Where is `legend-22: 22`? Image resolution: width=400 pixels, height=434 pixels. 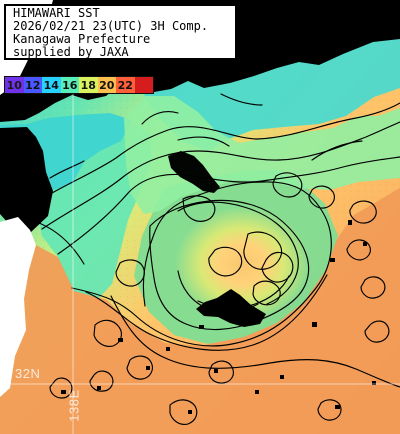 legend-22: 22 is located at coordinates (125, 85).